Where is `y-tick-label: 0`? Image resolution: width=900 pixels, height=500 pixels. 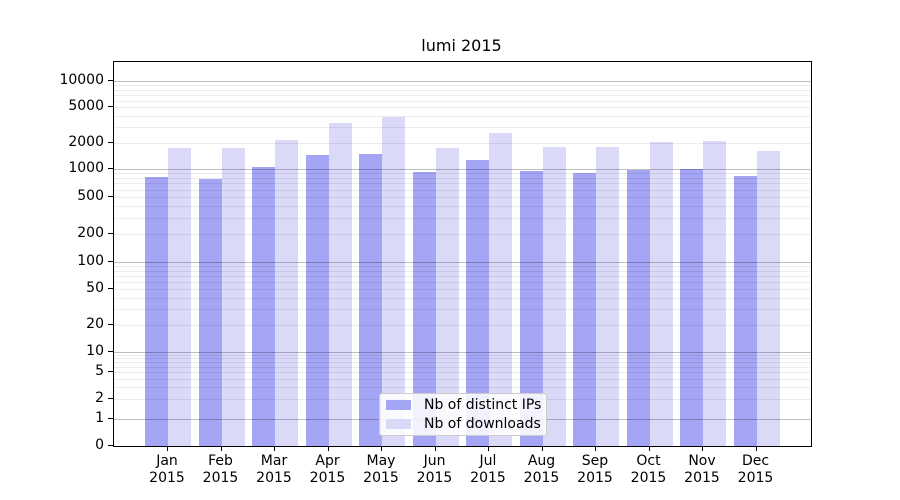
y-tick-label: 0 is located at coordinates (99, 445).